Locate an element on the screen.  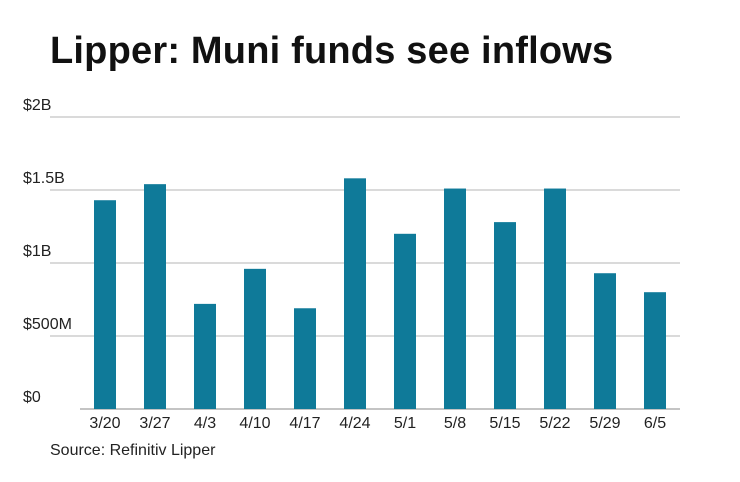
y-tick-label: $1.5B is located at coordinates (44, 178).